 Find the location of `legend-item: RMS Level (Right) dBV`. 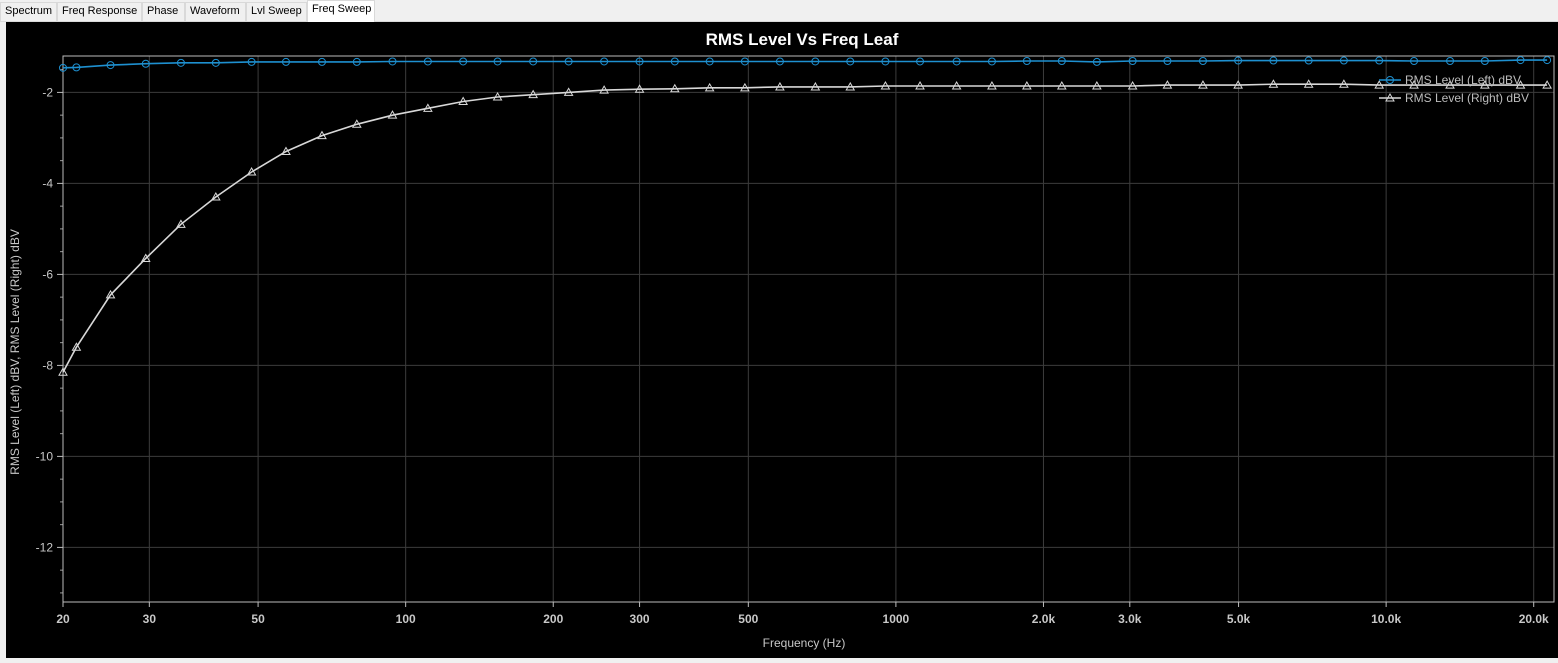

legend-item: RMS Level (Right) dBV is located at coordinates (1454, 98).